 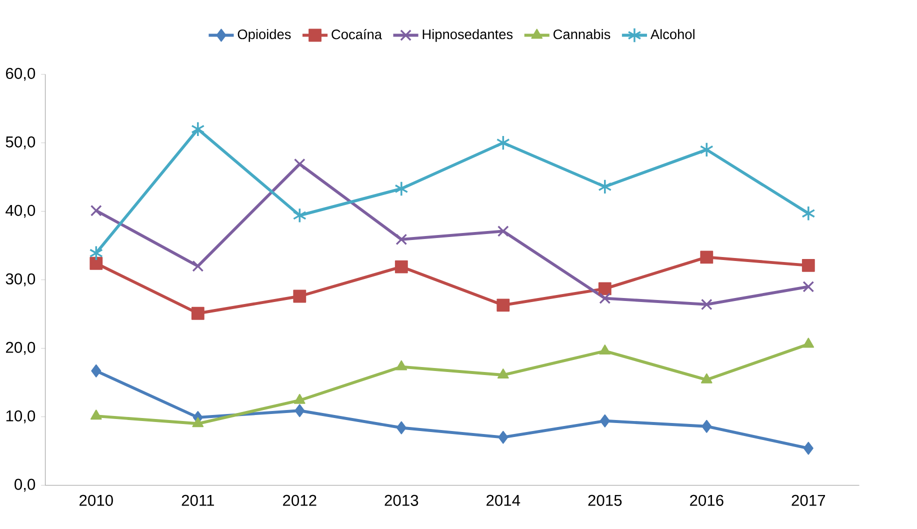 I want to click on x-tick-label: 2010, so click(x=96, y=500).